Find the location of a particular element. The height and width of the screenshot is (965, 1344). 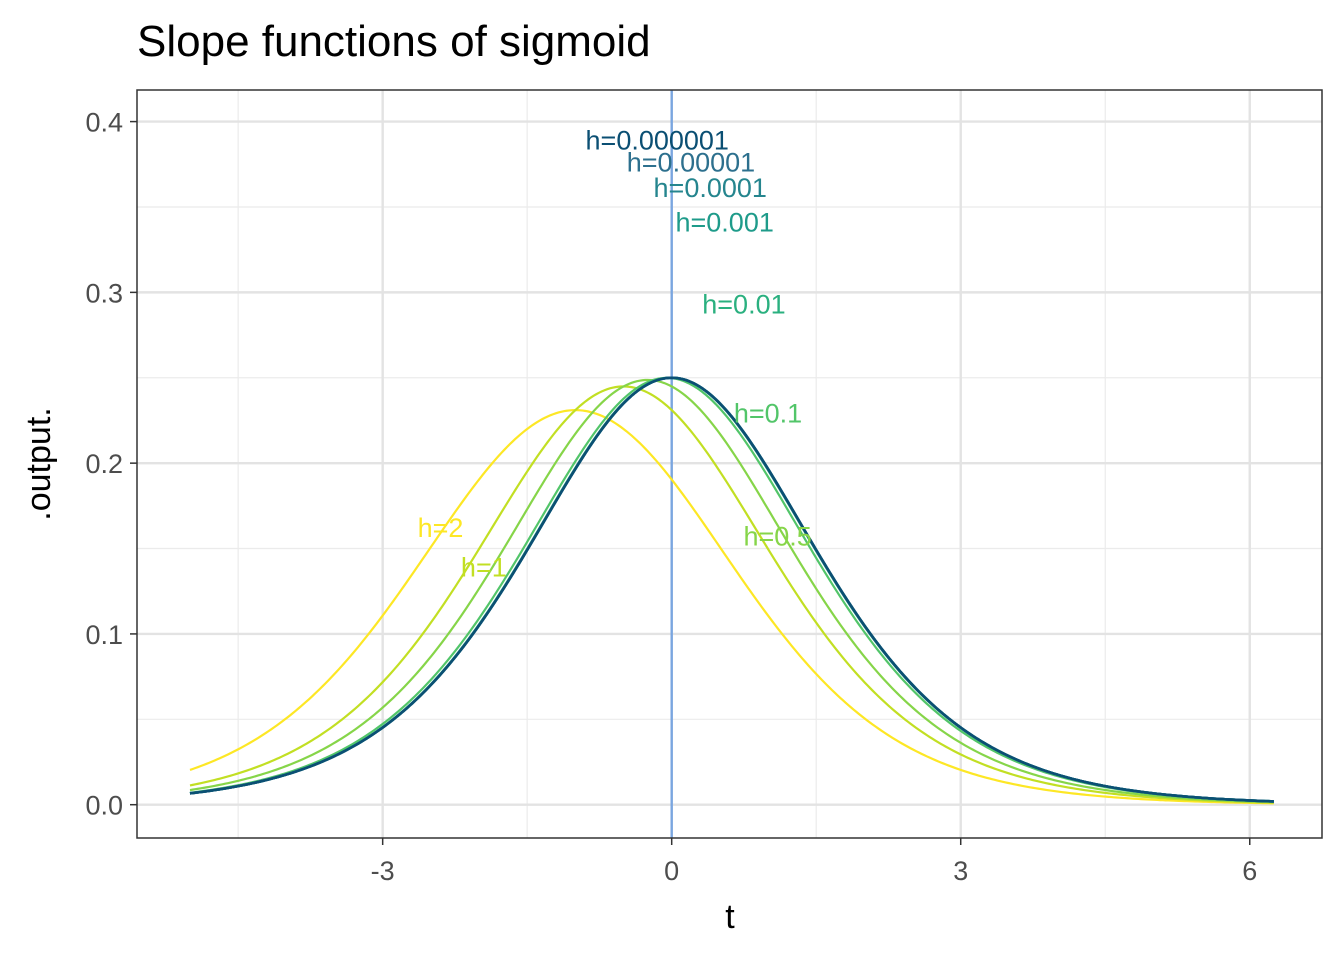

y-axis: 0.0 0.1 0.2 0.3 0.4 is located at coordinates (111, 464).